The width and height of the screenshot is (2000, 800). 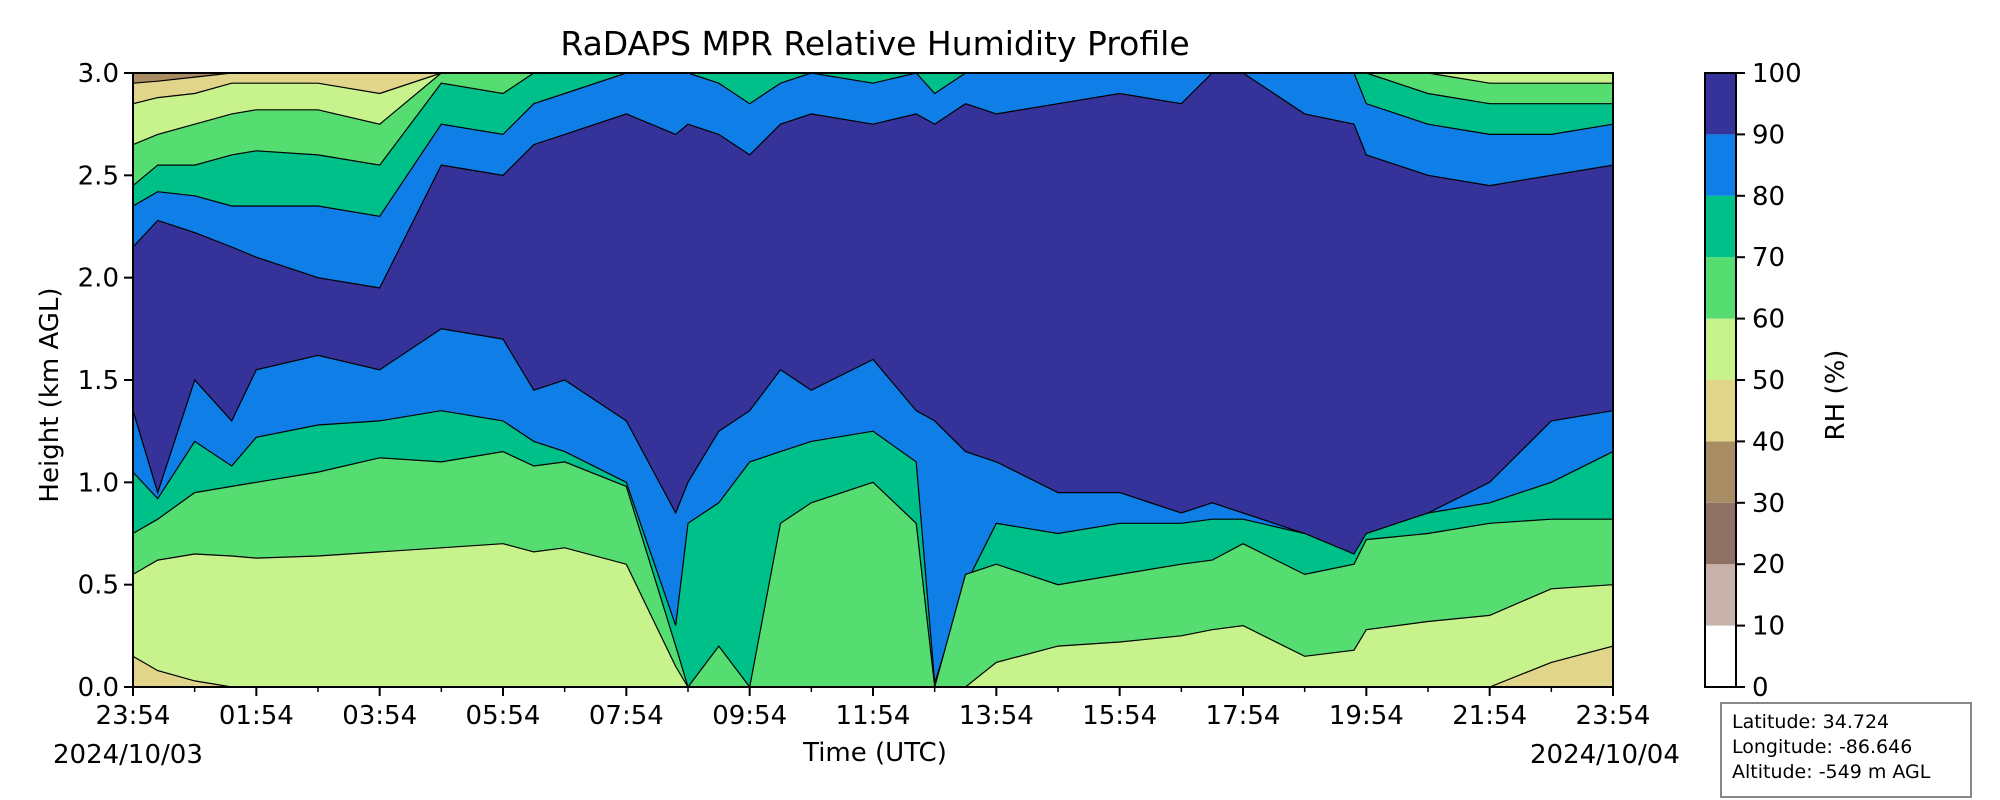 I want to click on x-tick-label: 01:54, so click(x=256, y=716).